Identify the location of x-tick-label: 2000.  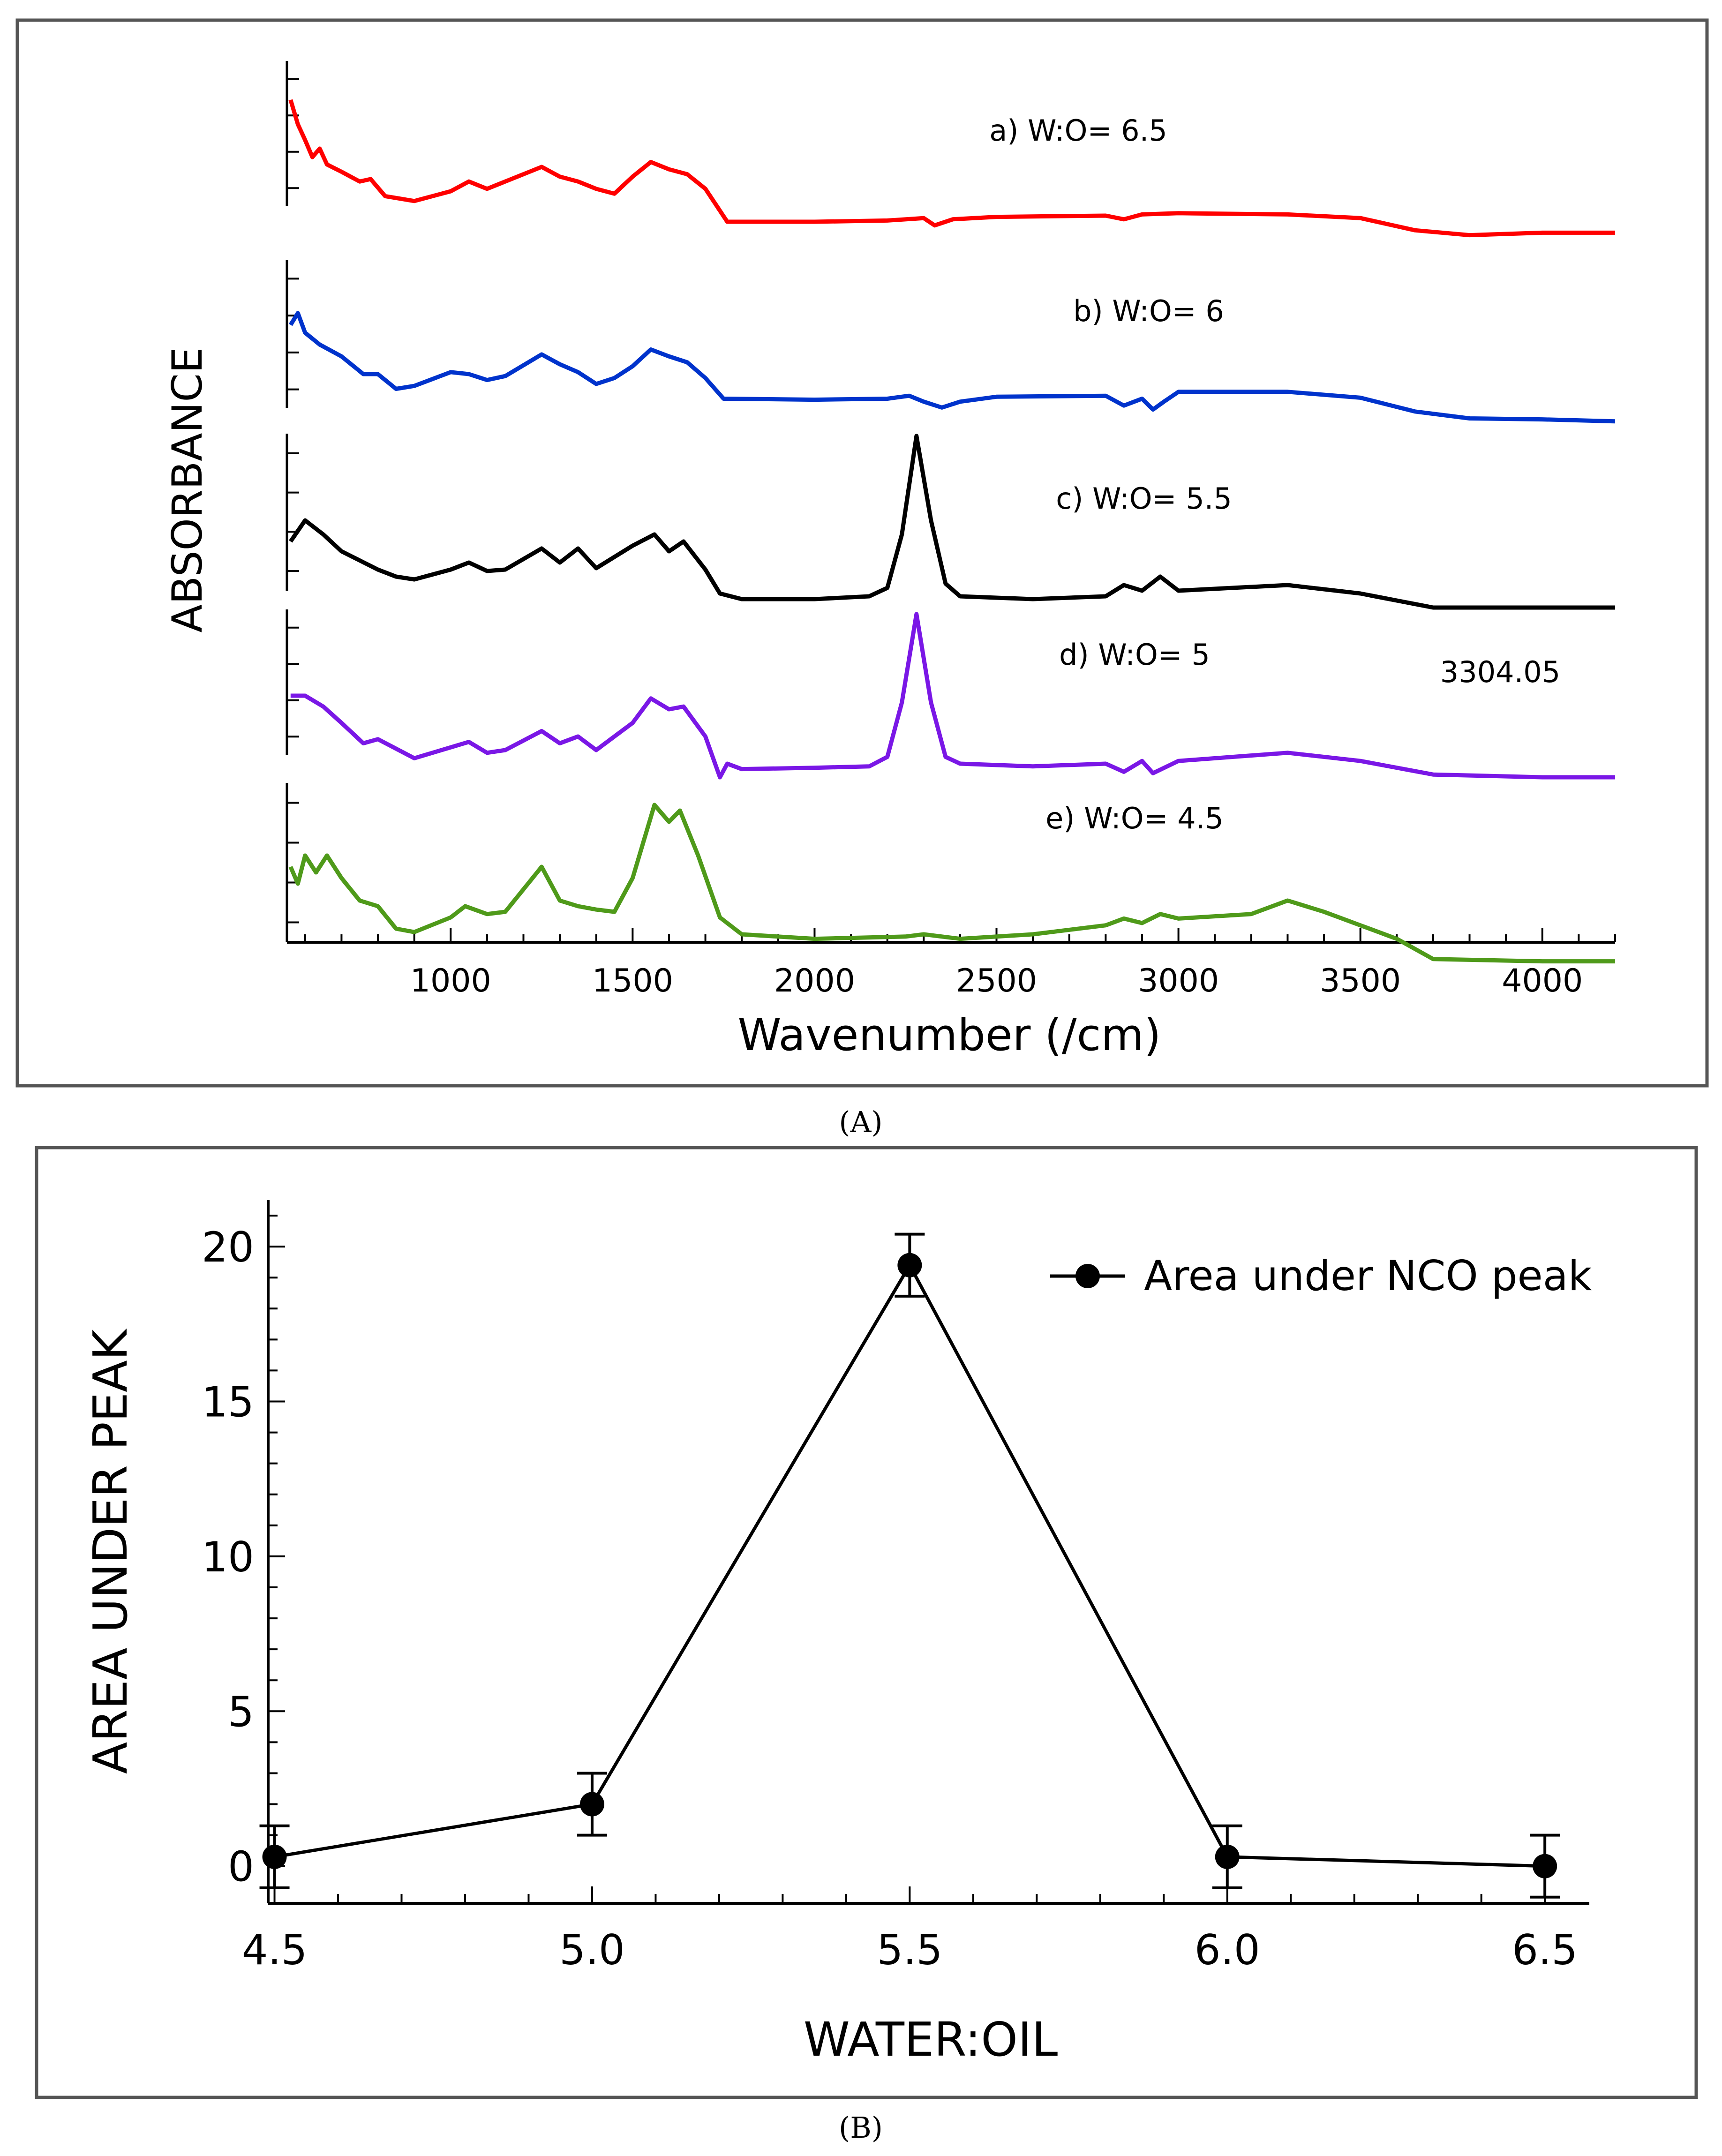
(814, 980).